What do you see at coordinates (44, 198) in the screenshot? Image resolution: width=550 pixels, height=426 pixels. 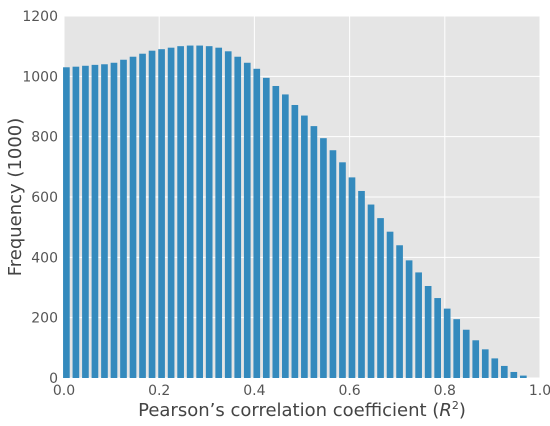 I see `y-tick-label: 600` at bounding box center [44, 198].